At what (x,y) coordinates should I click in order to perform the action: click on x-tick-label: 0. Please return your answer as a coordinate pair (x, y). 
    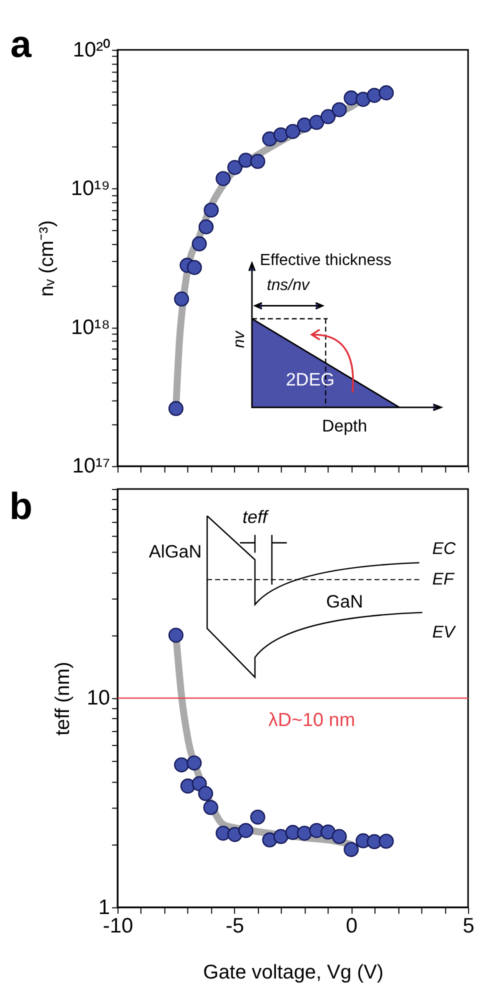
    Looking at the image, I should click on (352, 926).